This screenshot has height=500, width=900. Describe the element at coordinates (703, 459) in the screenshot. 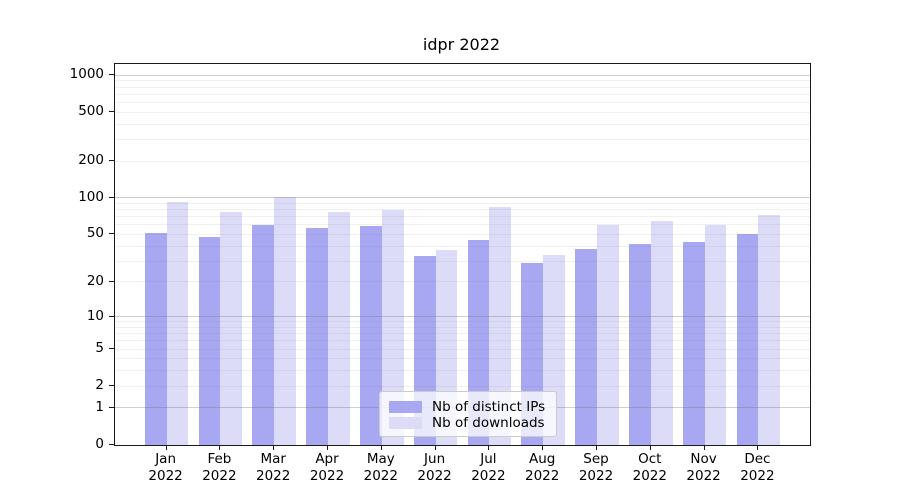

I see `x-tick-month: Nov` at that location.